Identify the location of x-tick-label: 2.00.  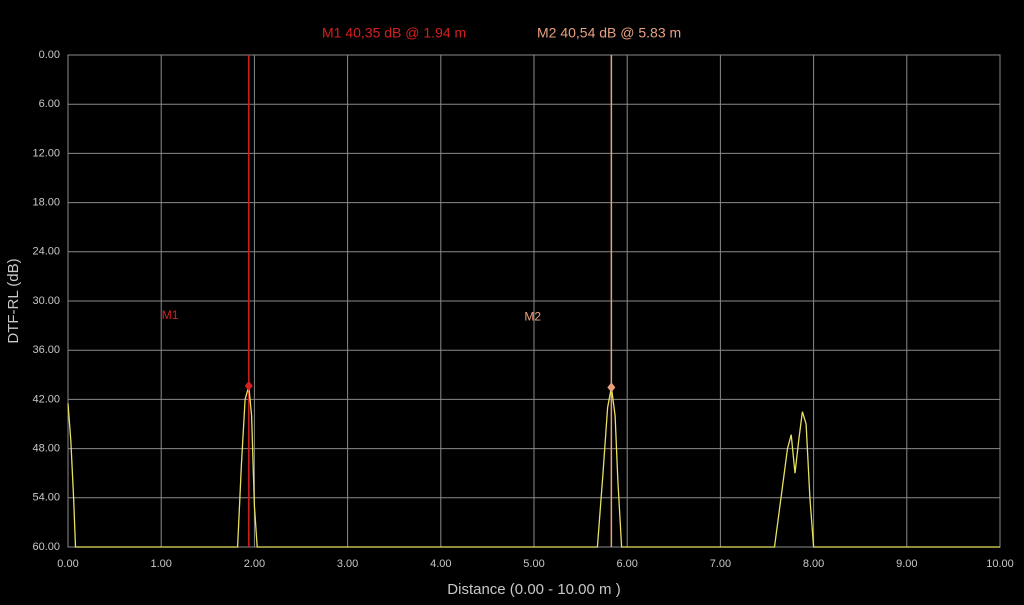
(254, 564).